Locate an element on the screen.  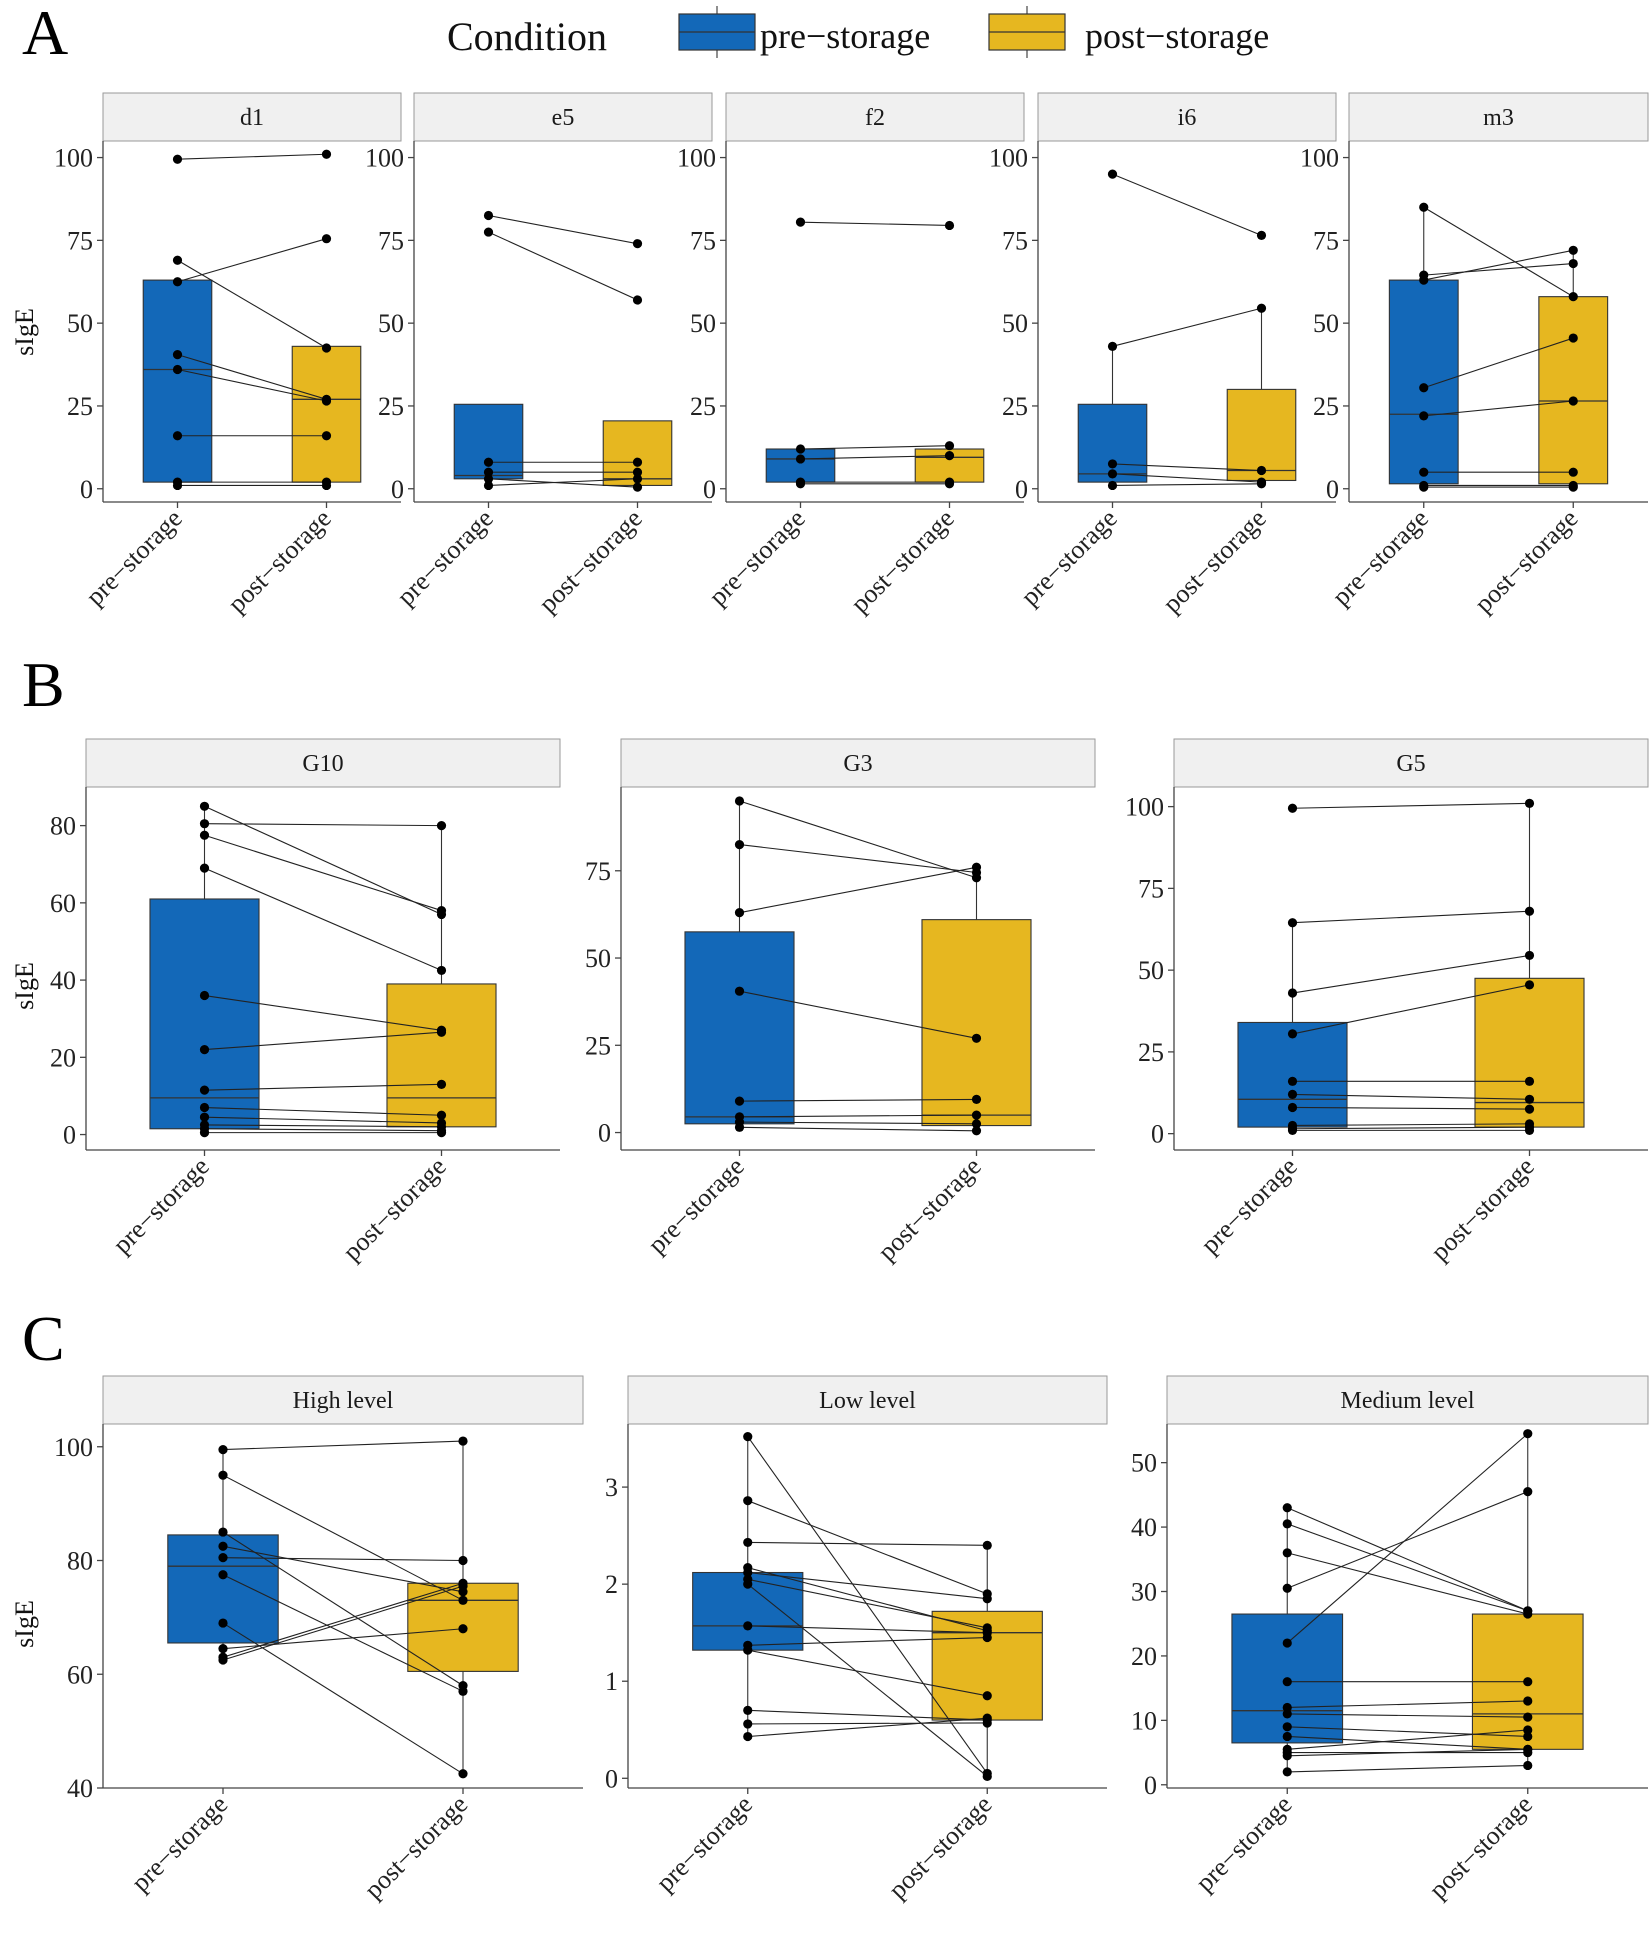
legend: Condition pre−storage post−storage is located at coordinates (858, 32).